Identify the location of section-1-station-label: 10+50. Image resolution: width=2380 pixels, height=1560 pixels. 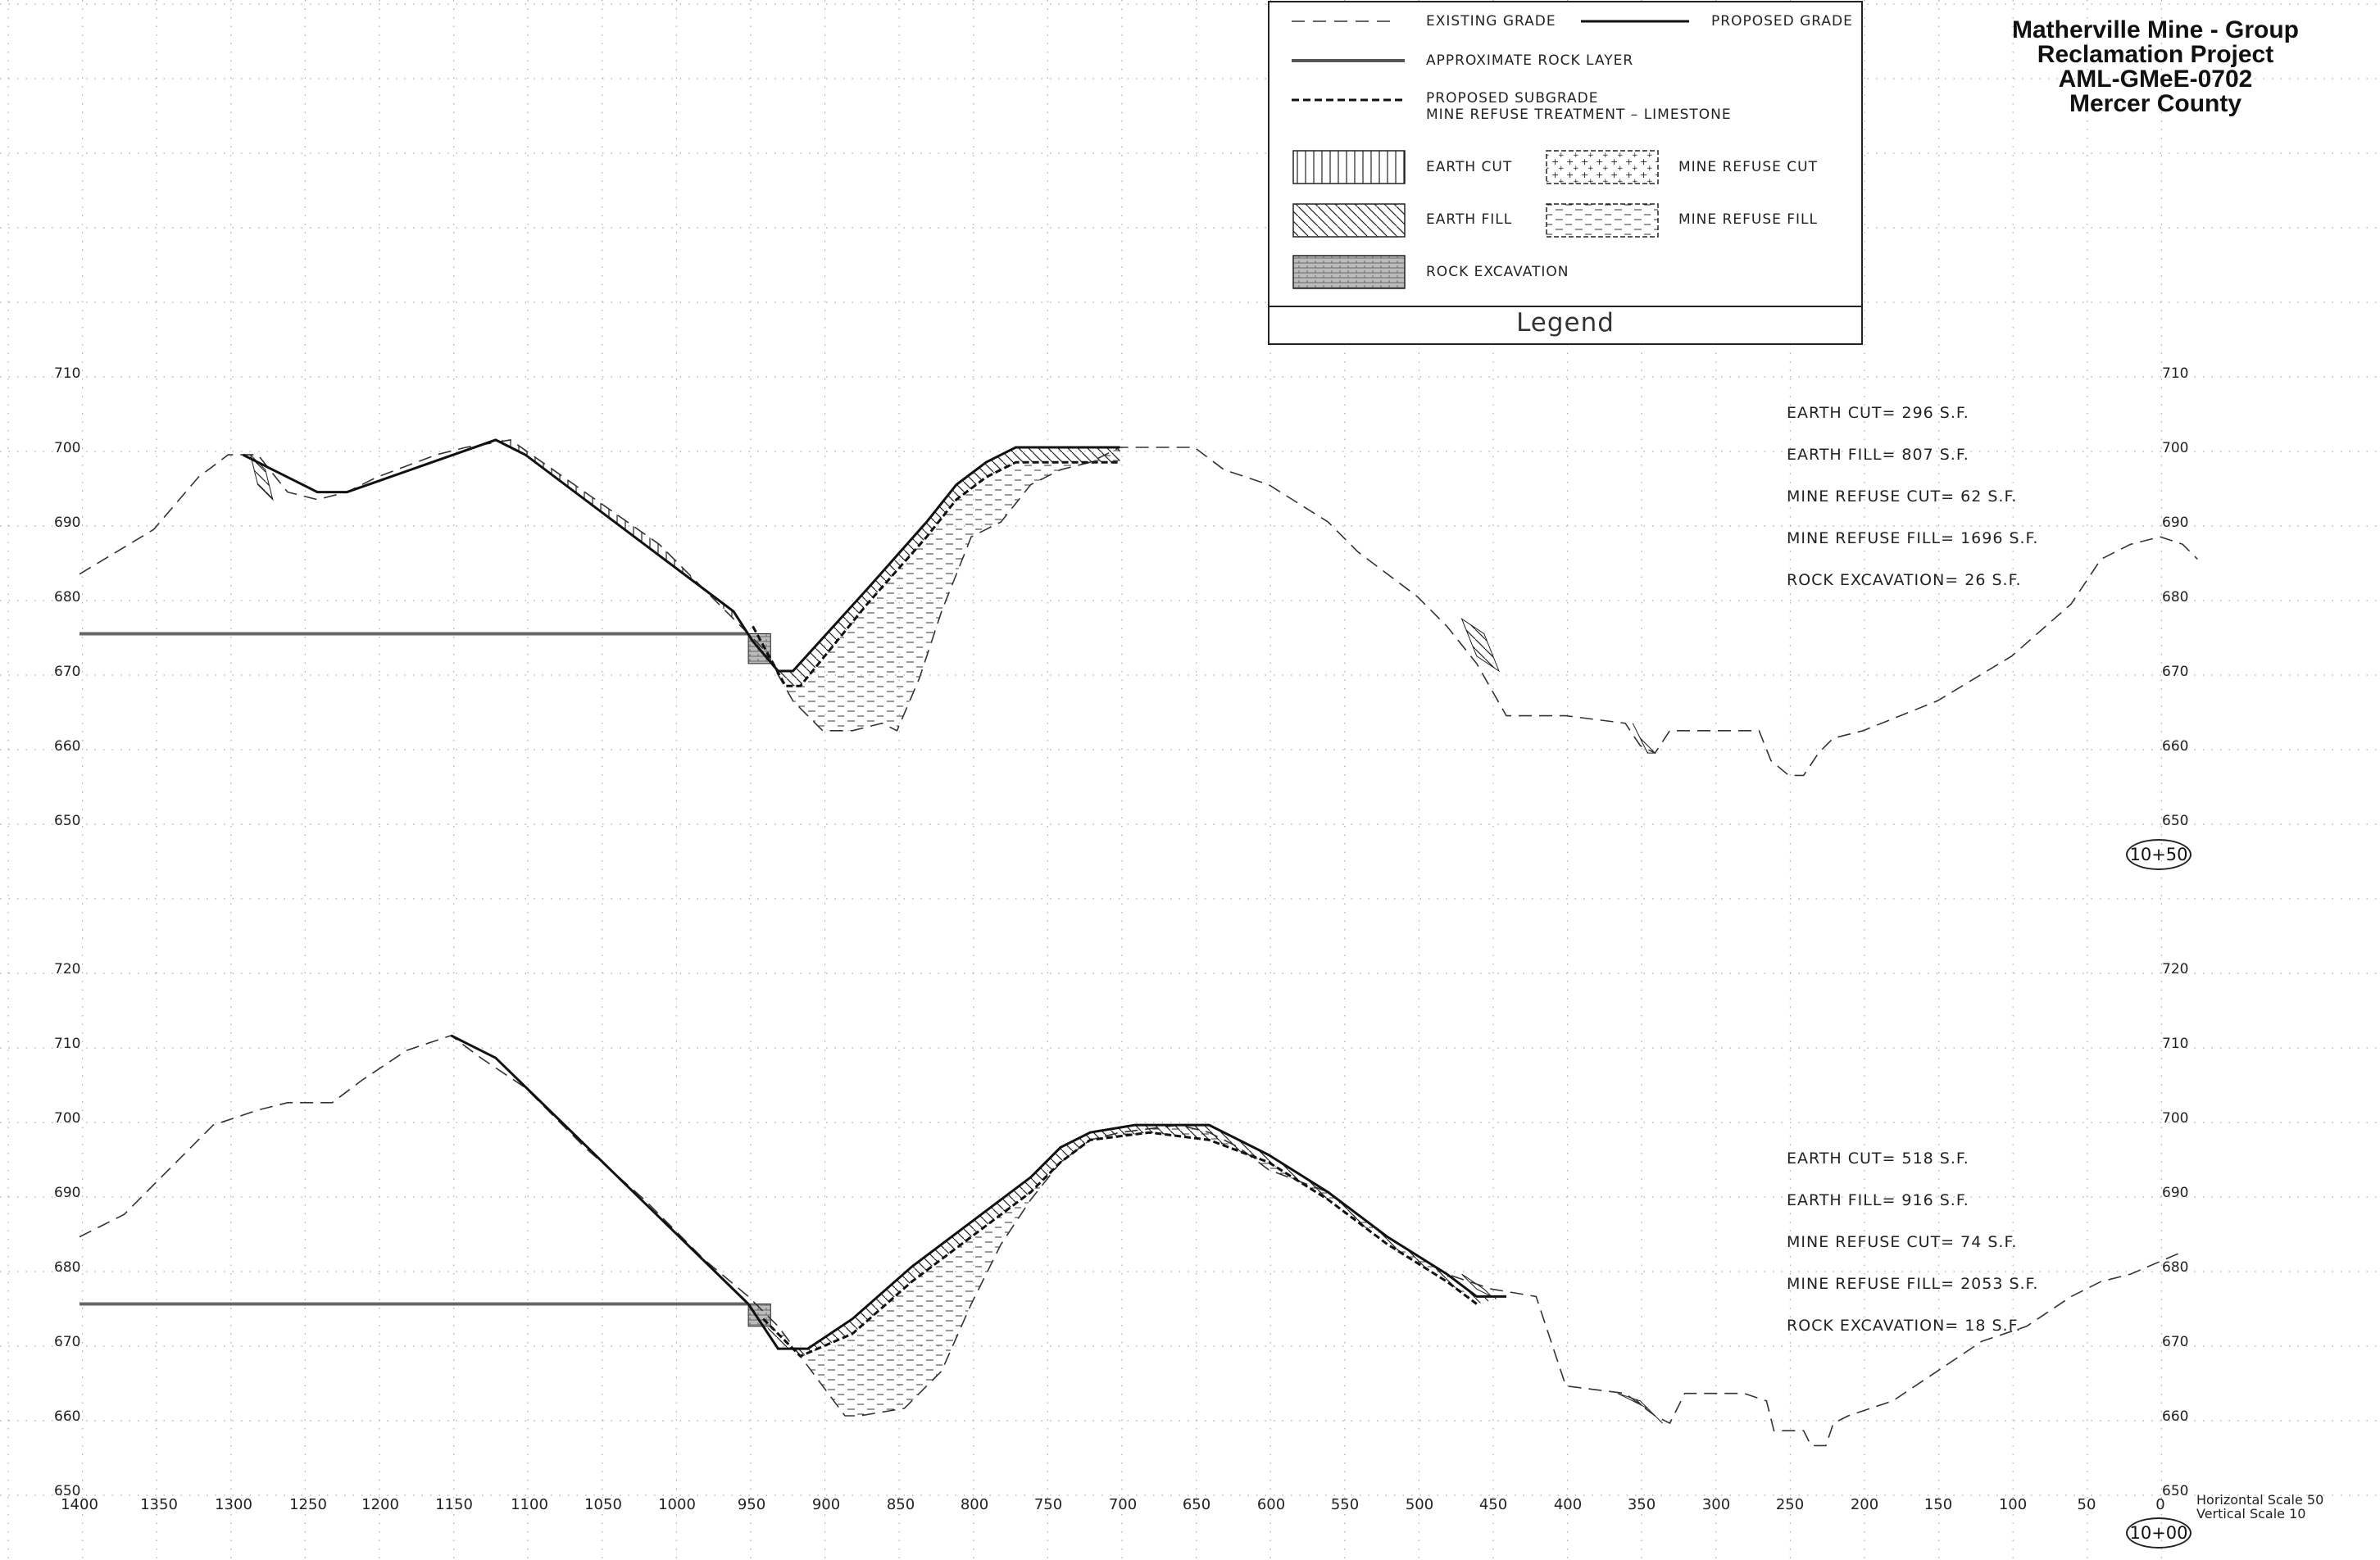
(2159, 855).